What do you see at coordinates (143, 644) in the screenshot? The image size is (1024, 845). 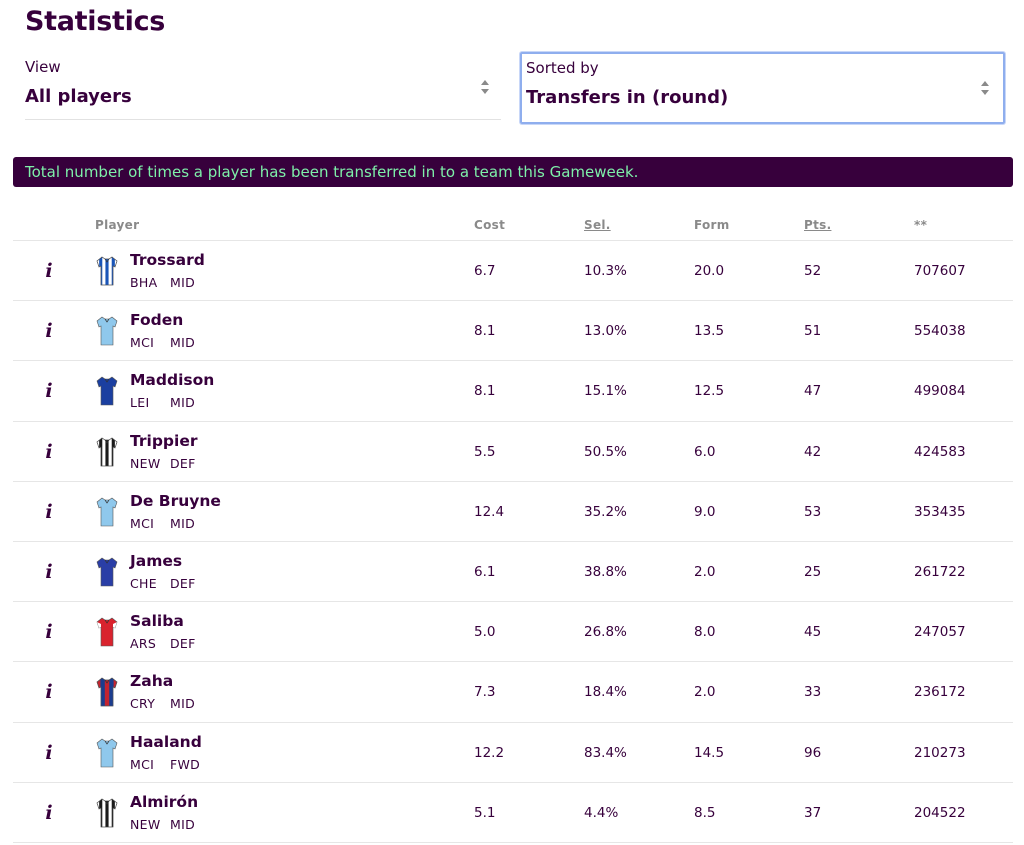 I see `player-team: ARS` at bounding box center [143, 644].